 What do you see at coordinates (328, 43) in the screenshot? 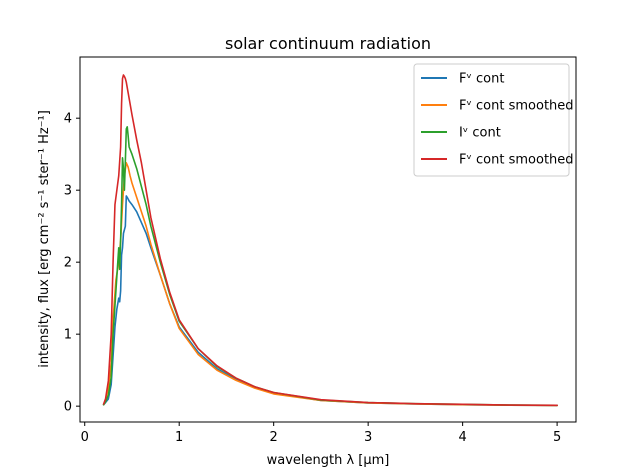
I see `chart-title: solar continuum radiation` at bounding box center [328, 43].